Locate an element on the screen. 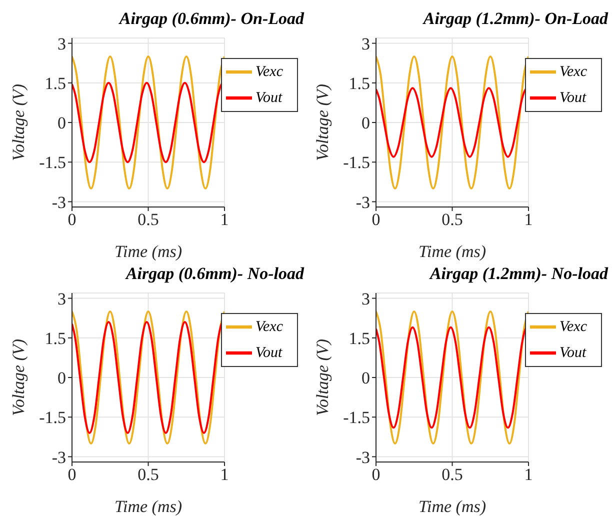 This screenshot has width=615, height=523. chart-title: Airgap (1.2mm)- On-Load is located at coordinates (516, 19).